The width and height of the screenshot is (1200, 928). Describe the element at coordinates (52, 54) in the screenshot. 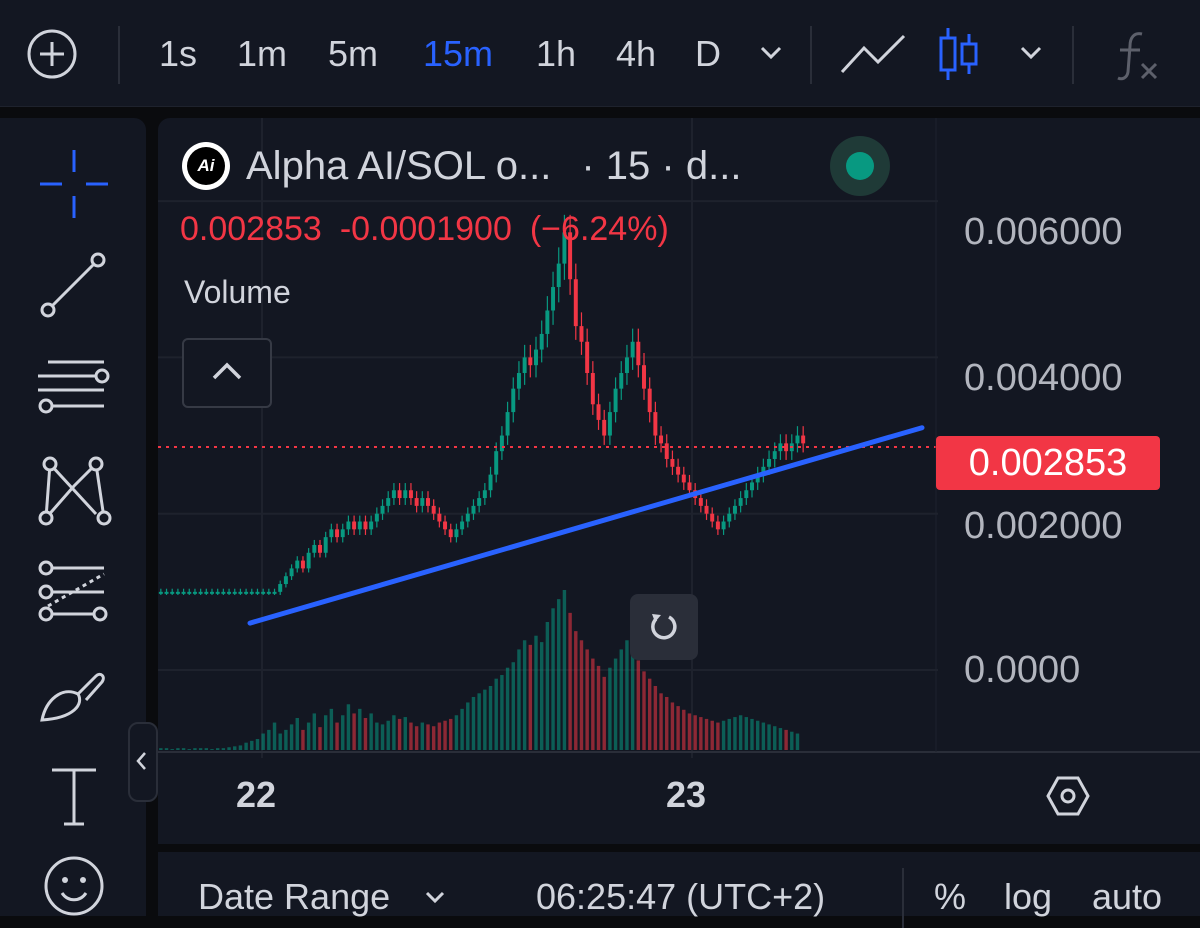

I see `add-circle-icon` at that location.